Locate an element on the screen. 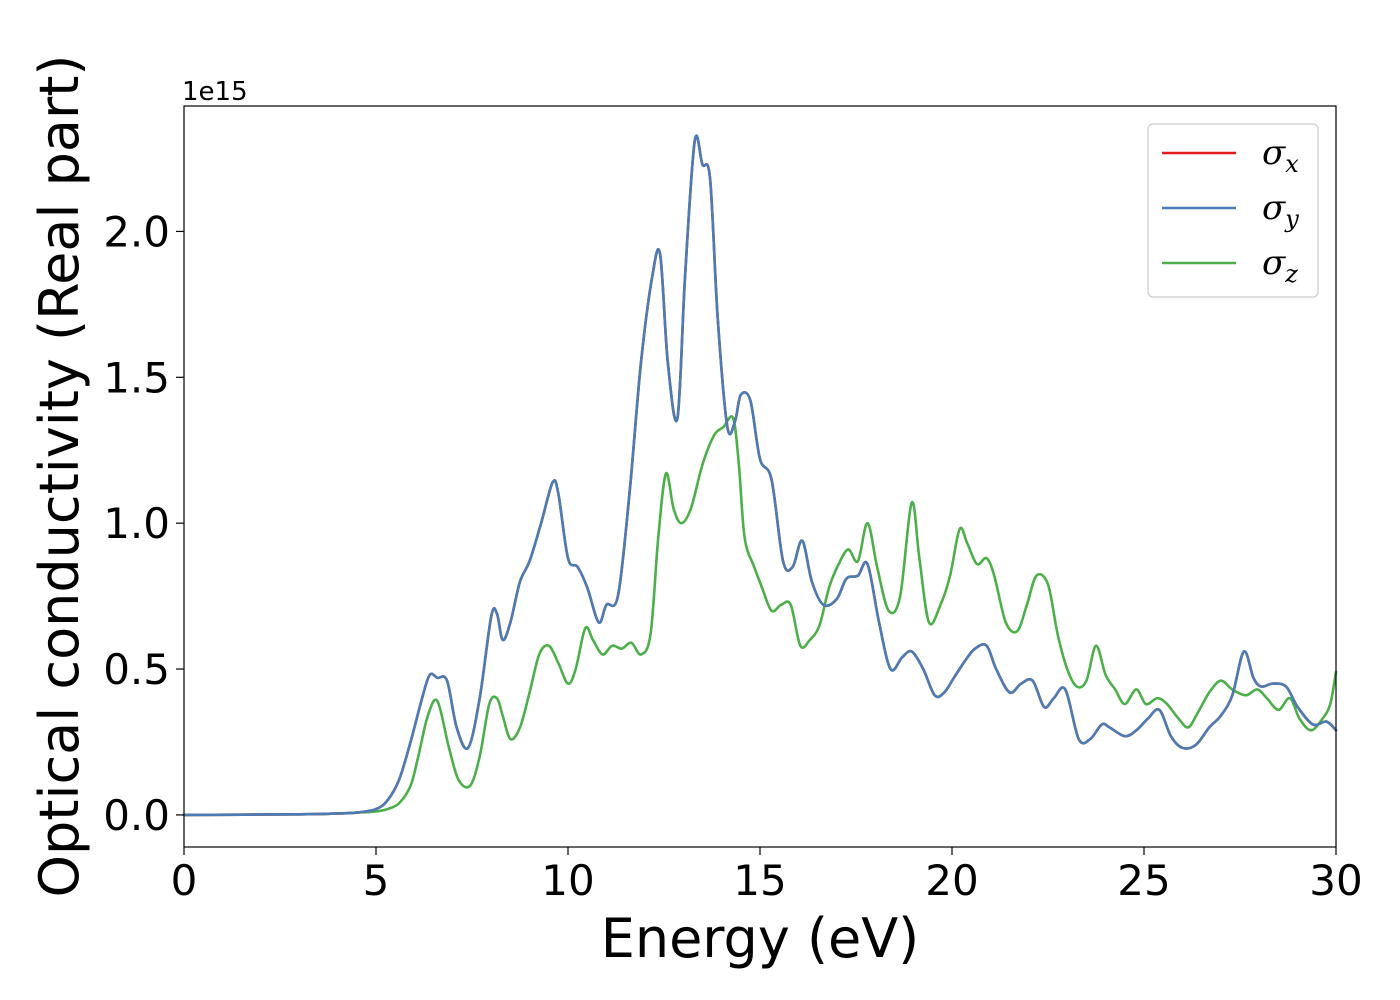  legend: σx σy σz is located at coordinates (1233, 210).